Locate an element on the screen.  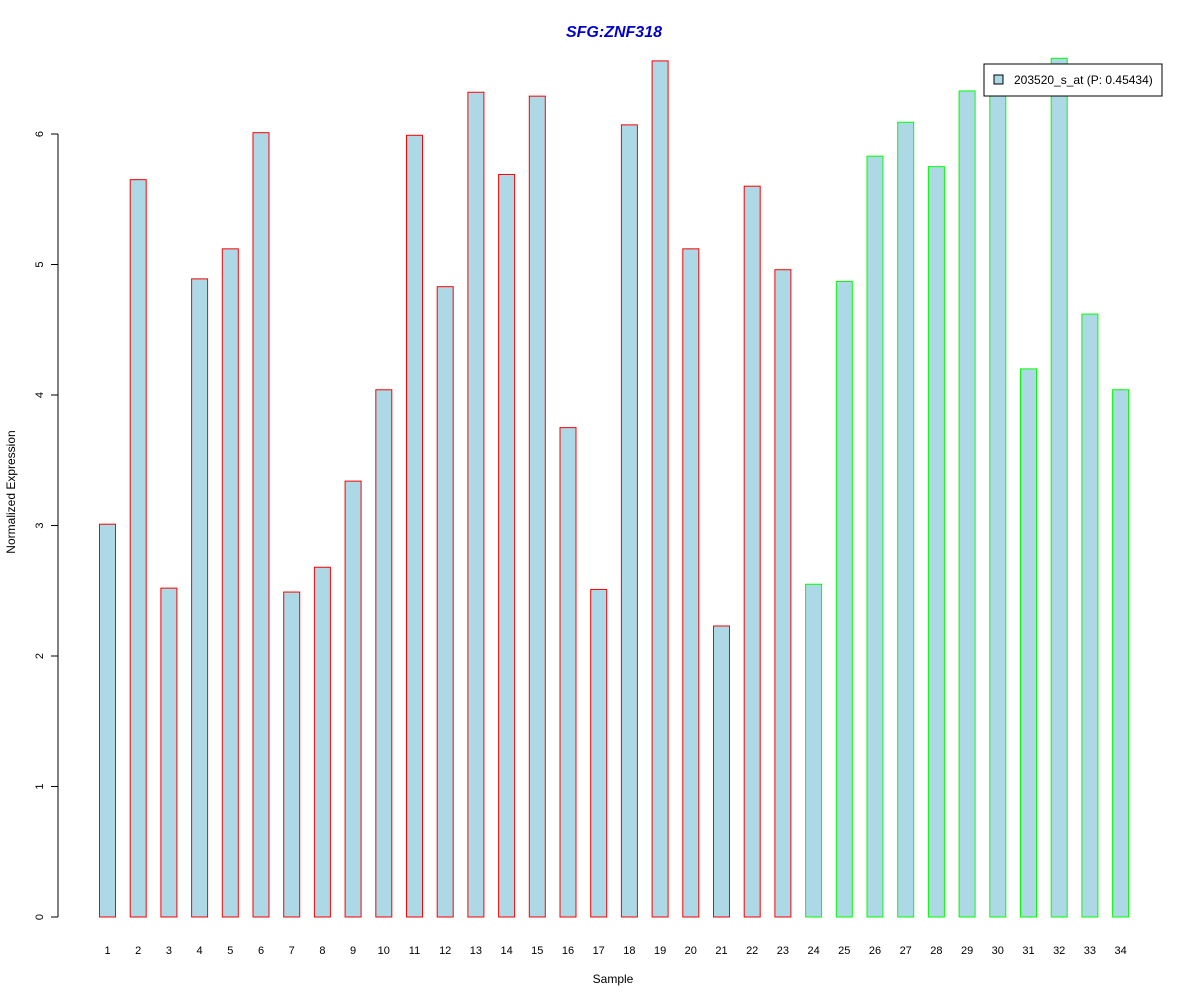
y-tick-label: 4 is located at coordinates (40, 395).